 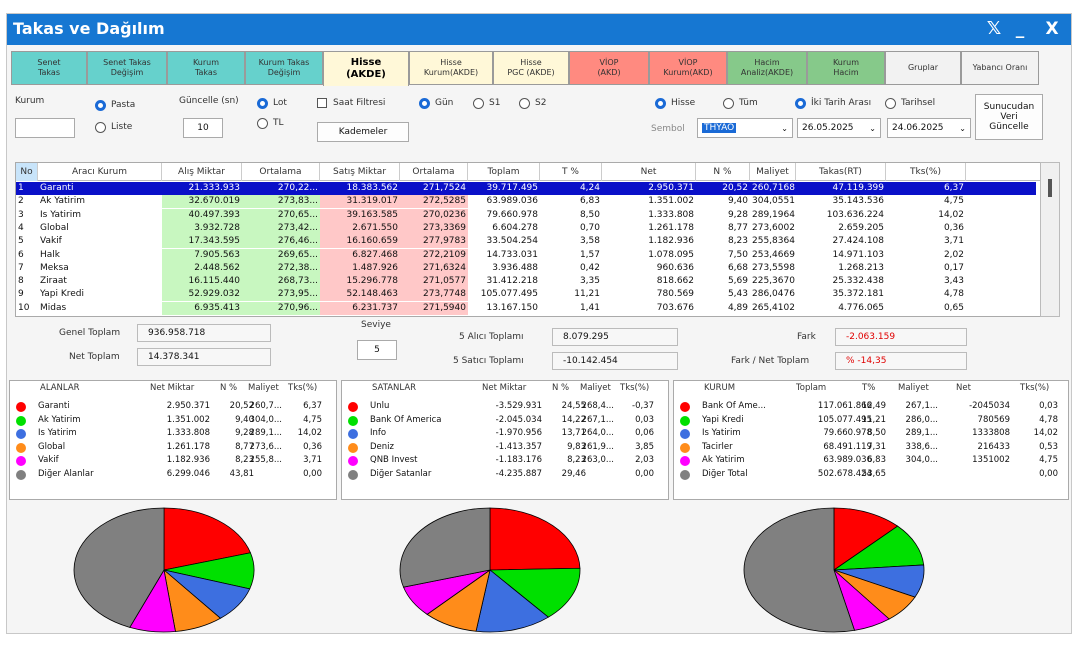 What do you see at coordinates (573, 419) in the screenshot?
I see `panel-cell: 14,22` at bounding box center [573, 419].